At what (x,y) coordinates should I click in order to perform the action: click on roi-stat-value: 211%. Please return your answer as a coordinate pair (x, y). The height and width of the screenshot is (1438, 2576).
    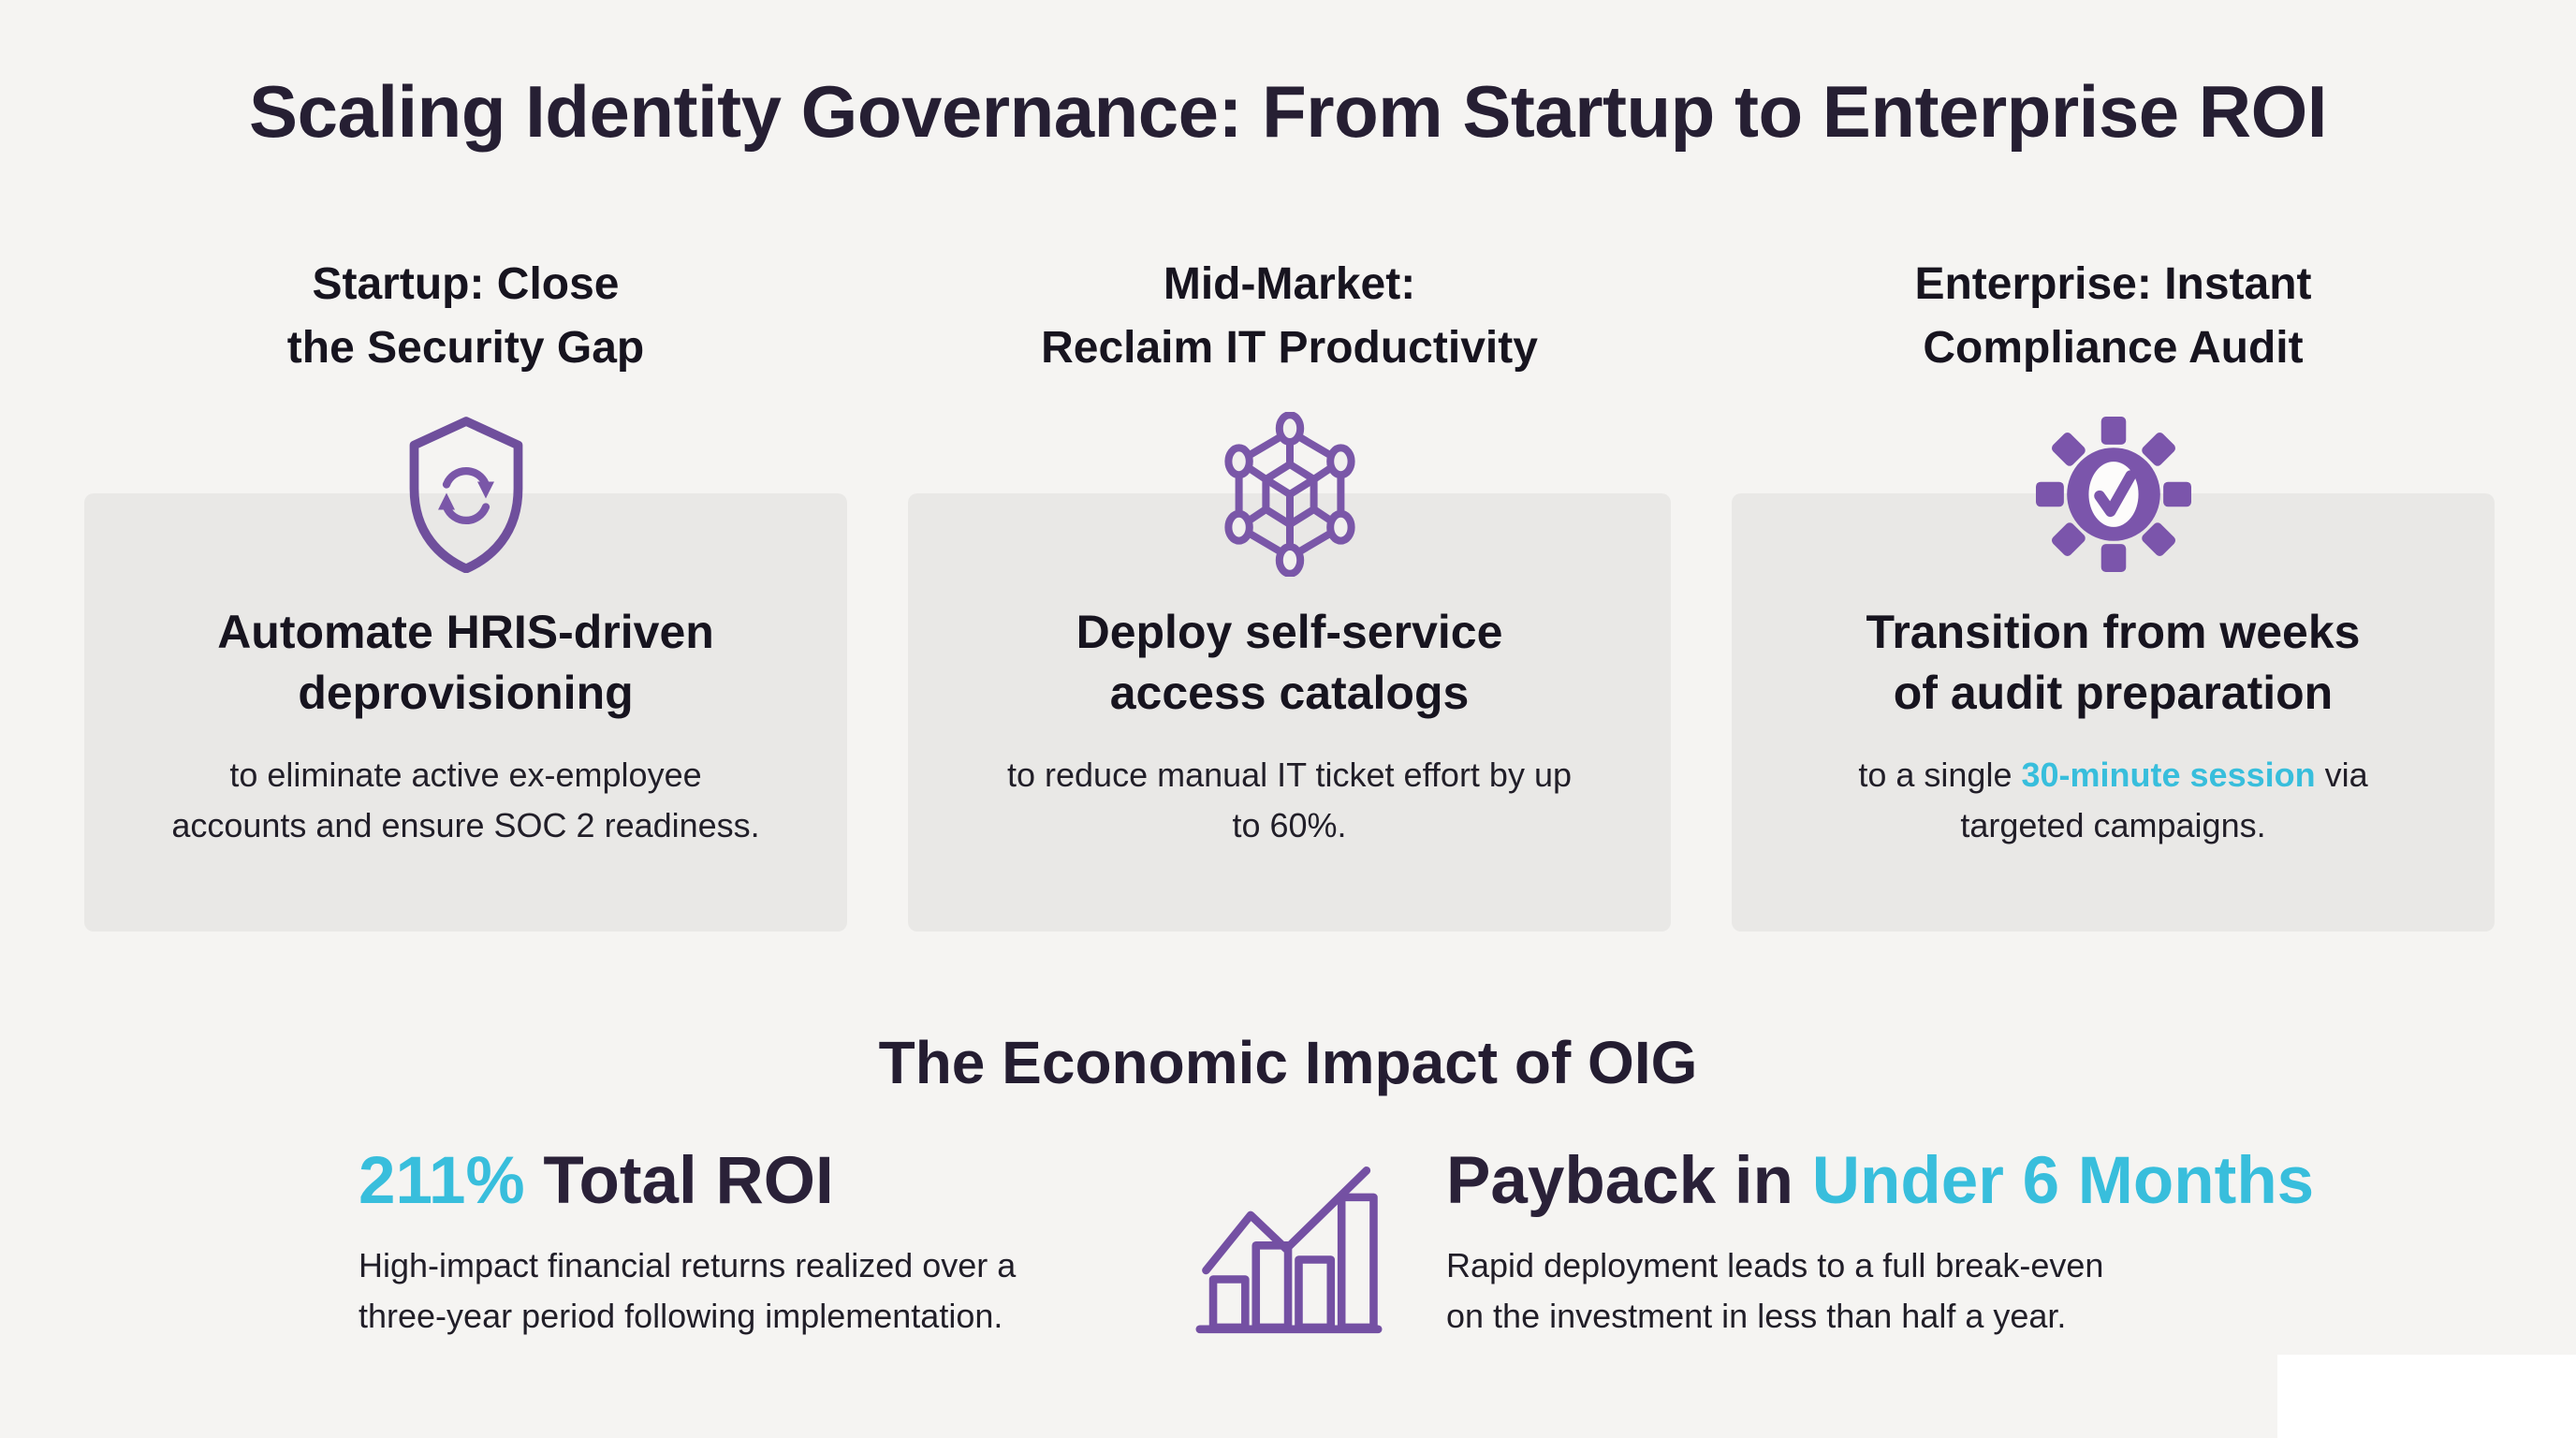
    Looking at the image, I should click on (442, 1181).